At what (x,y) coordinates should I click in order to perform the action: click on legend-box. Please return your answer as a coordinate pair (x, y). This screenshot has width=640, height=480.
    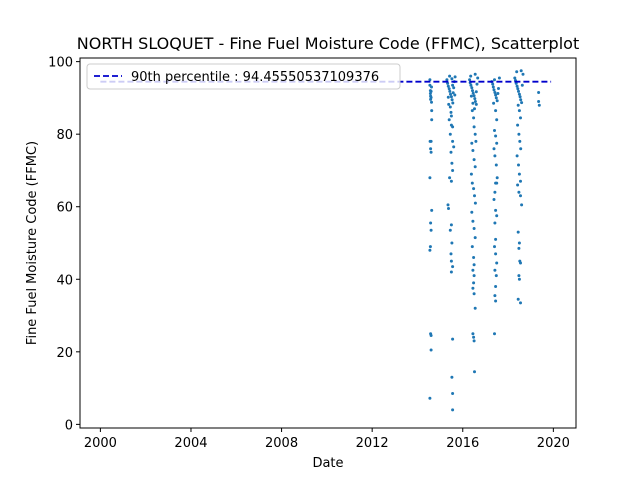
    Looking at the image, I should click on (243, 76).